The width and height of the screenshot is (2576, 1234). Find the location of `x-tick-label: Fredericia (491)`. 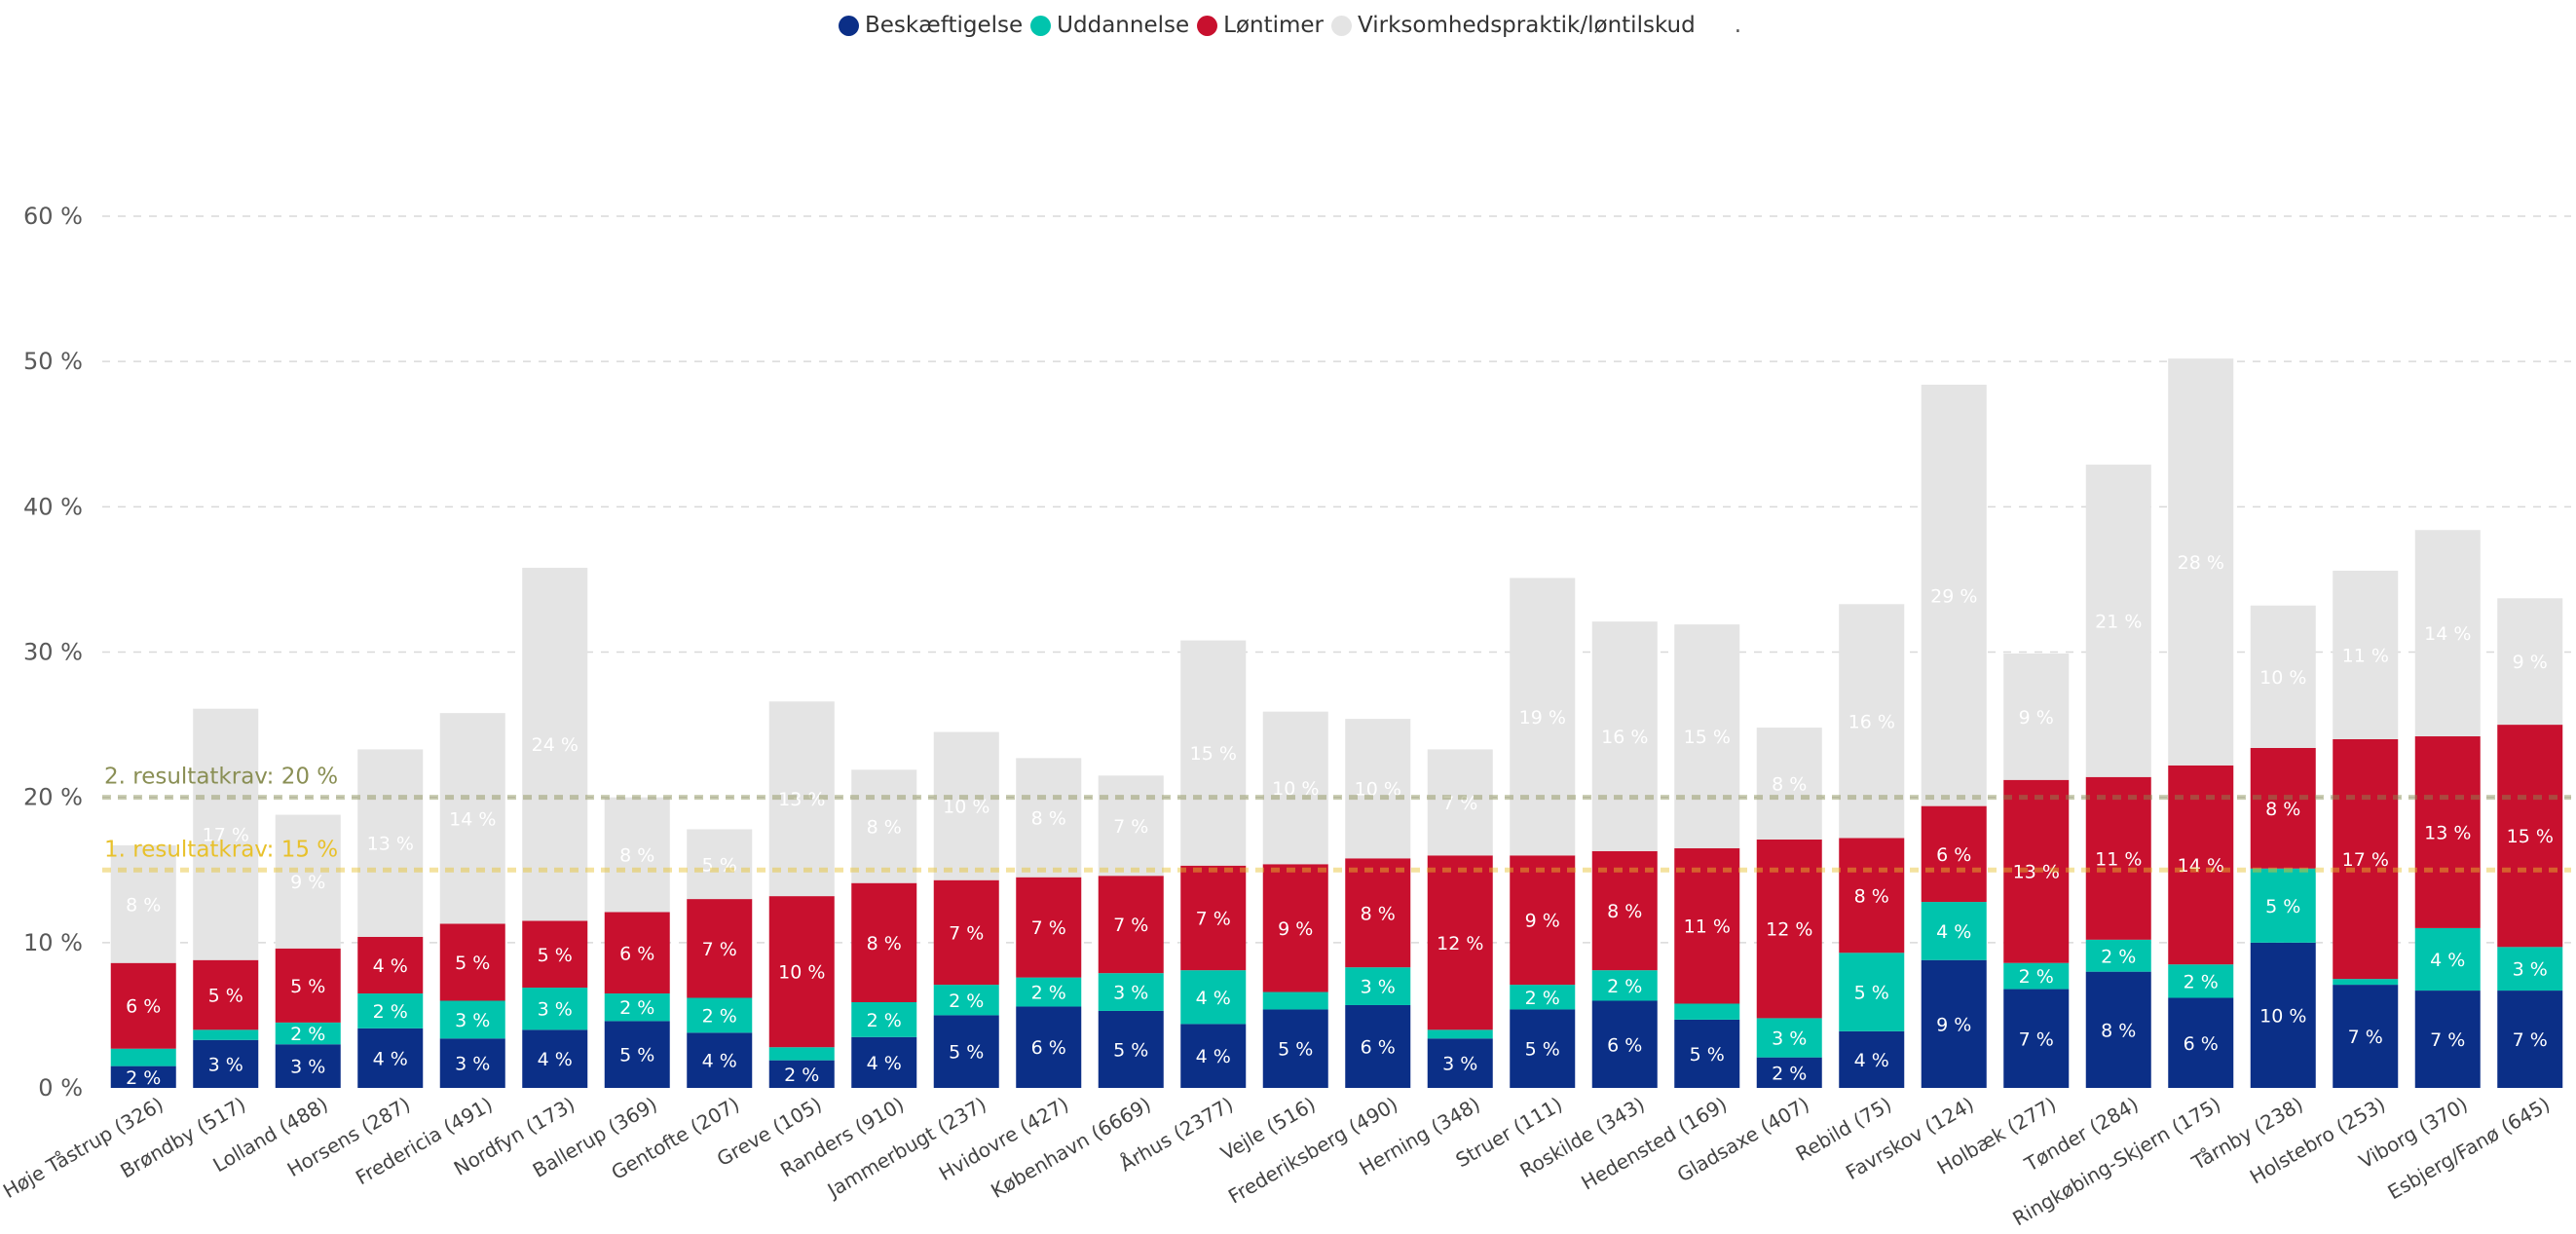

x-tick-label: Fredericia (491) is located at coordinates (424, 1141).